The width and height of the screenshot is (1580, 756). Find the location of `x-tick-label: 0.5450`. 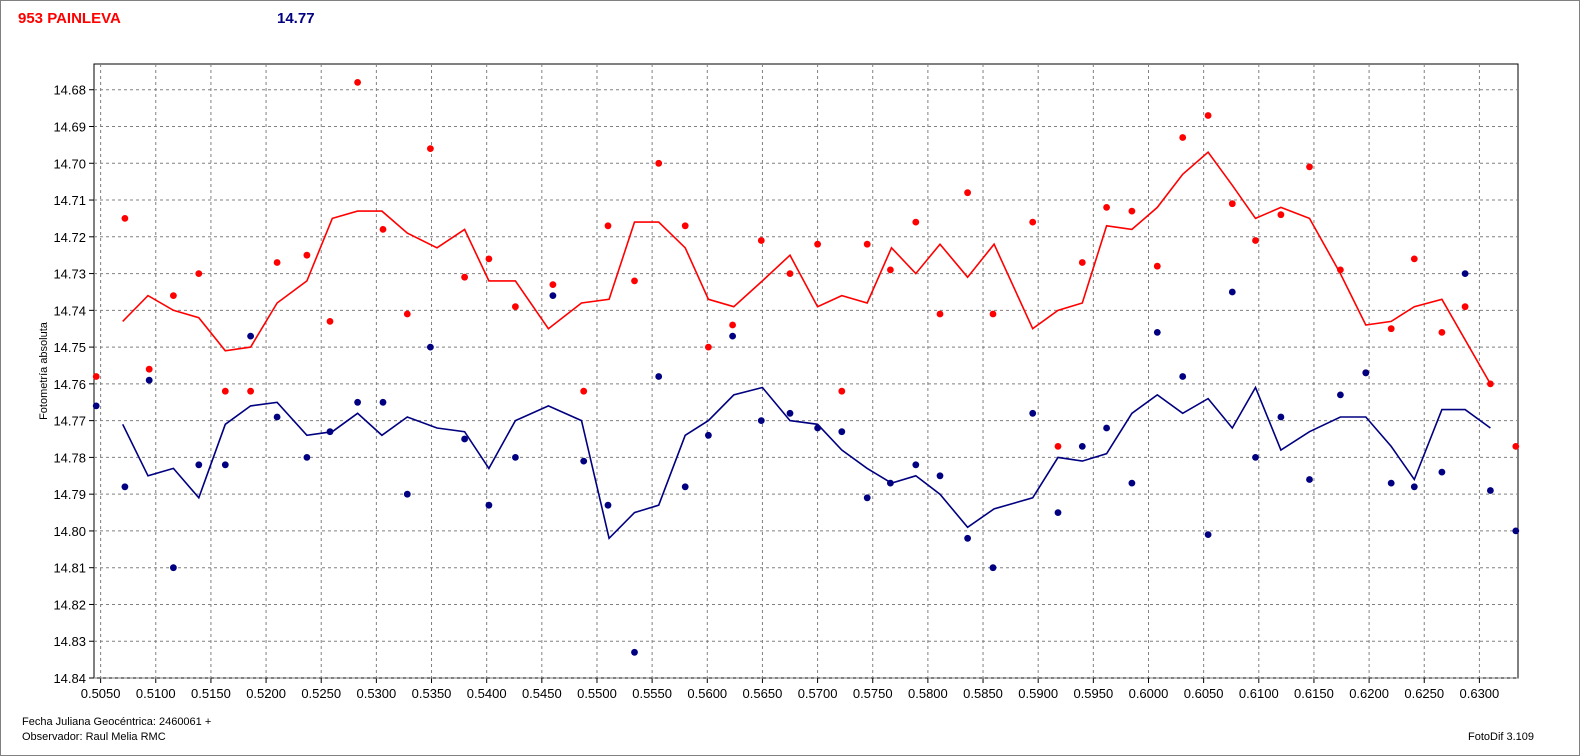

x-tick-label: 0.5450 is located at coordinates (542, 693).